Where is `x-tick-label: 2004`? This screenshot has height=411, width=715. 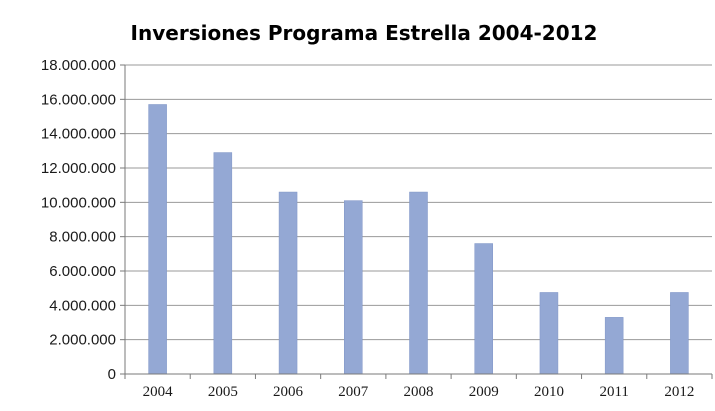
x-tick-label: 2004 is located at coordinates (158, 392).